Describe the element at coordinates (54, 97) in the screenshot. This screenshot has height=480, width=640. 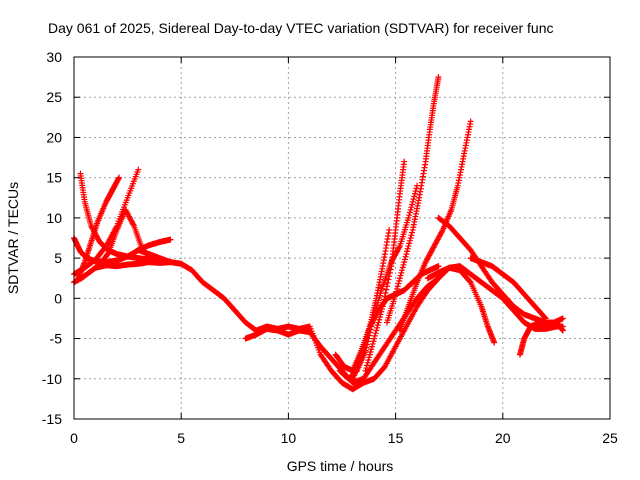
I see `y-tick-label: 25` at that location.